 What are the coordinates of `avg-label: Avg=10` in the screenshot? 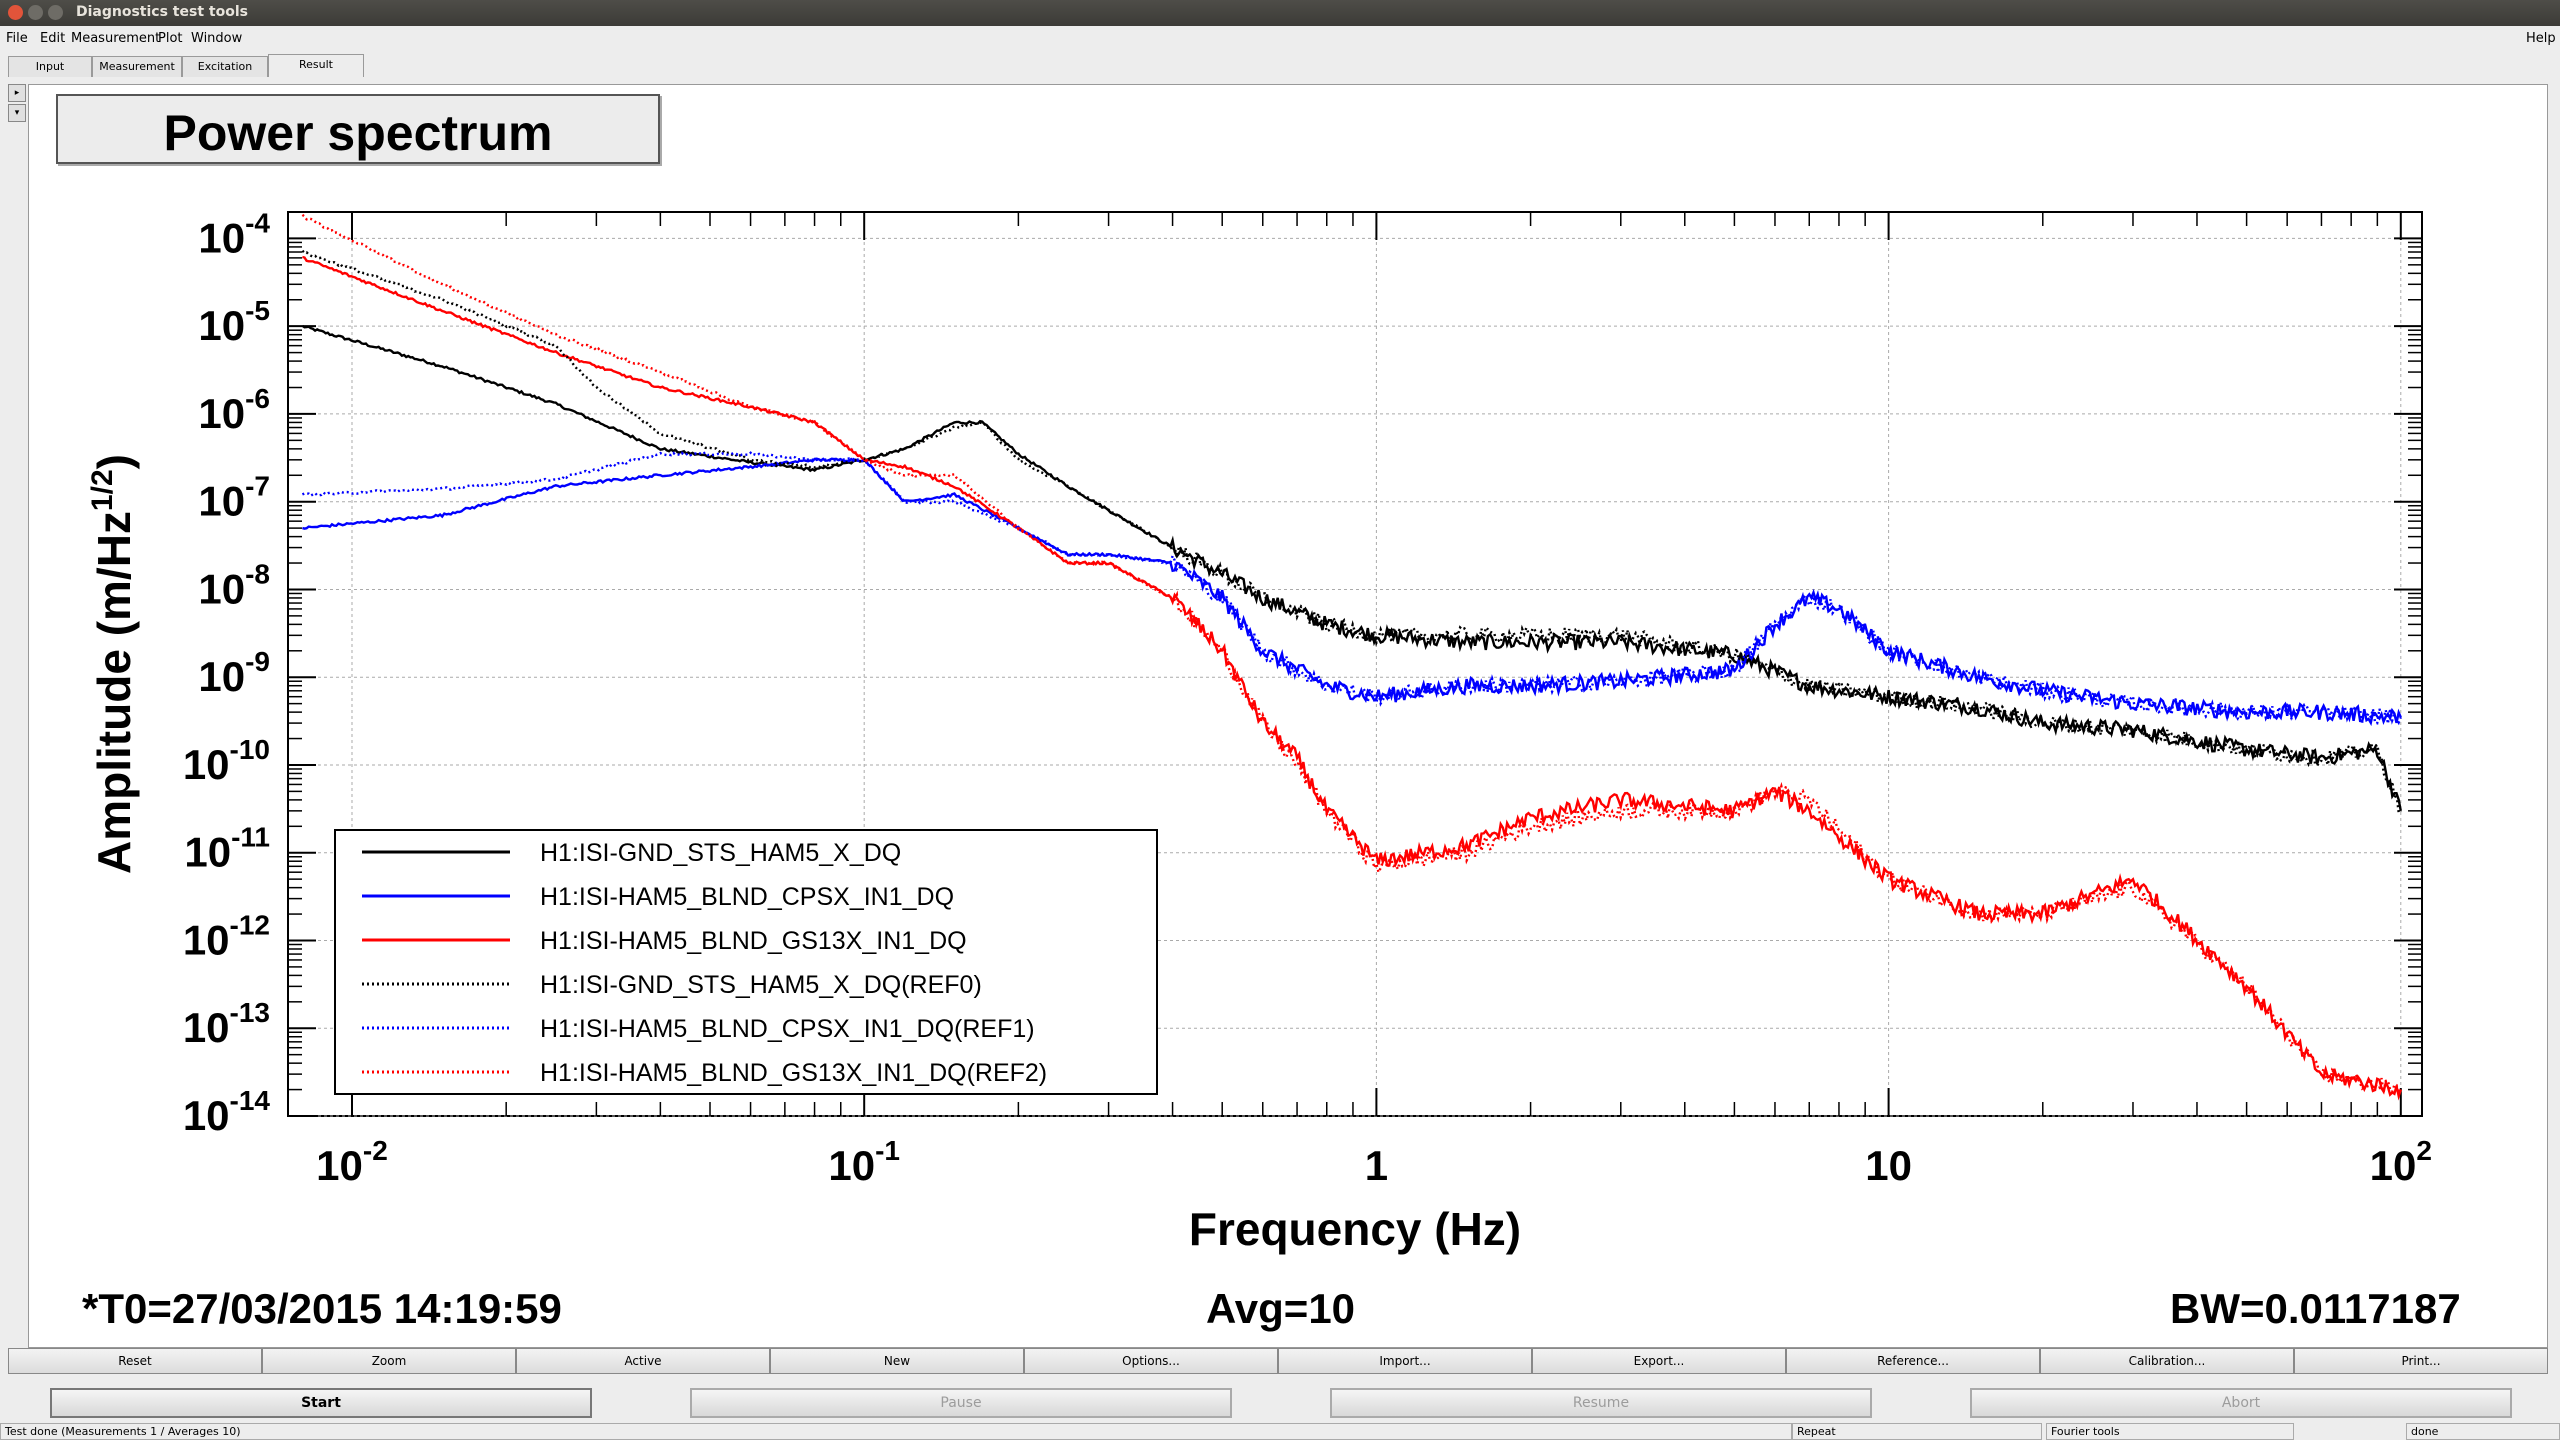 It's located at (1281, 1308).